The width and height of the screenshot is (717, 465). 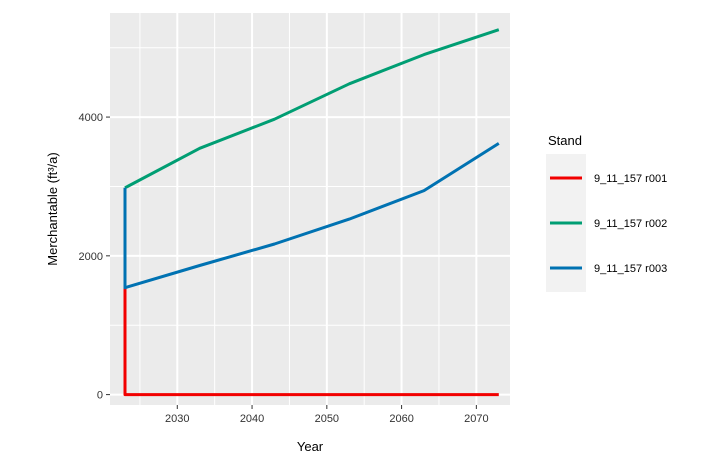 I want to click on y-tick-label: 0, so click(x=100, y=396).